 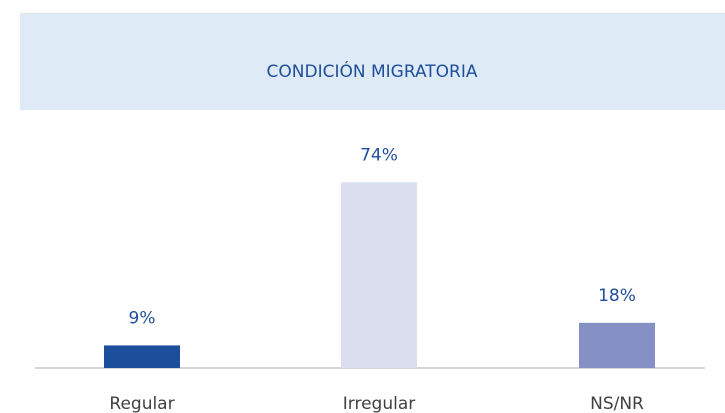 I want to click on chart-title: CONDICIÓN MIGRATORIA, so click(x=372, y=71).